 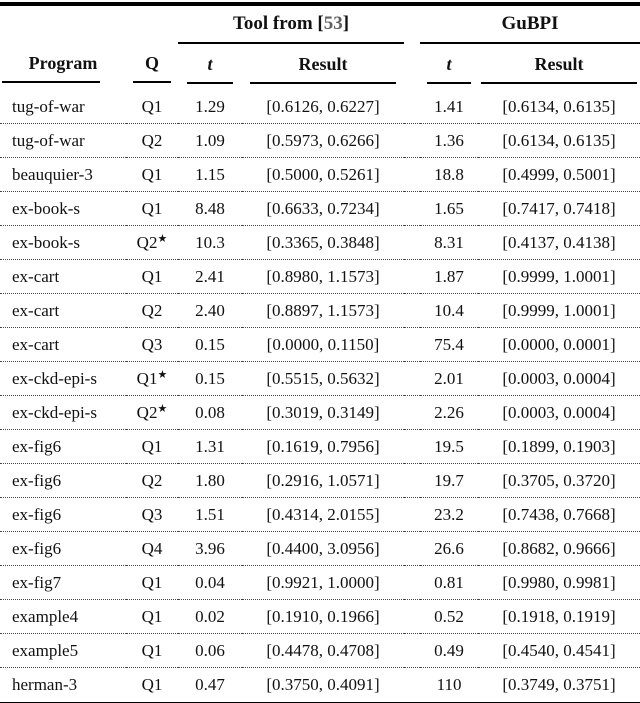 What do you see at coordinates (89, 24) in the screenshot?
I see `group-header-spacer` at bounding box center [89, 24].